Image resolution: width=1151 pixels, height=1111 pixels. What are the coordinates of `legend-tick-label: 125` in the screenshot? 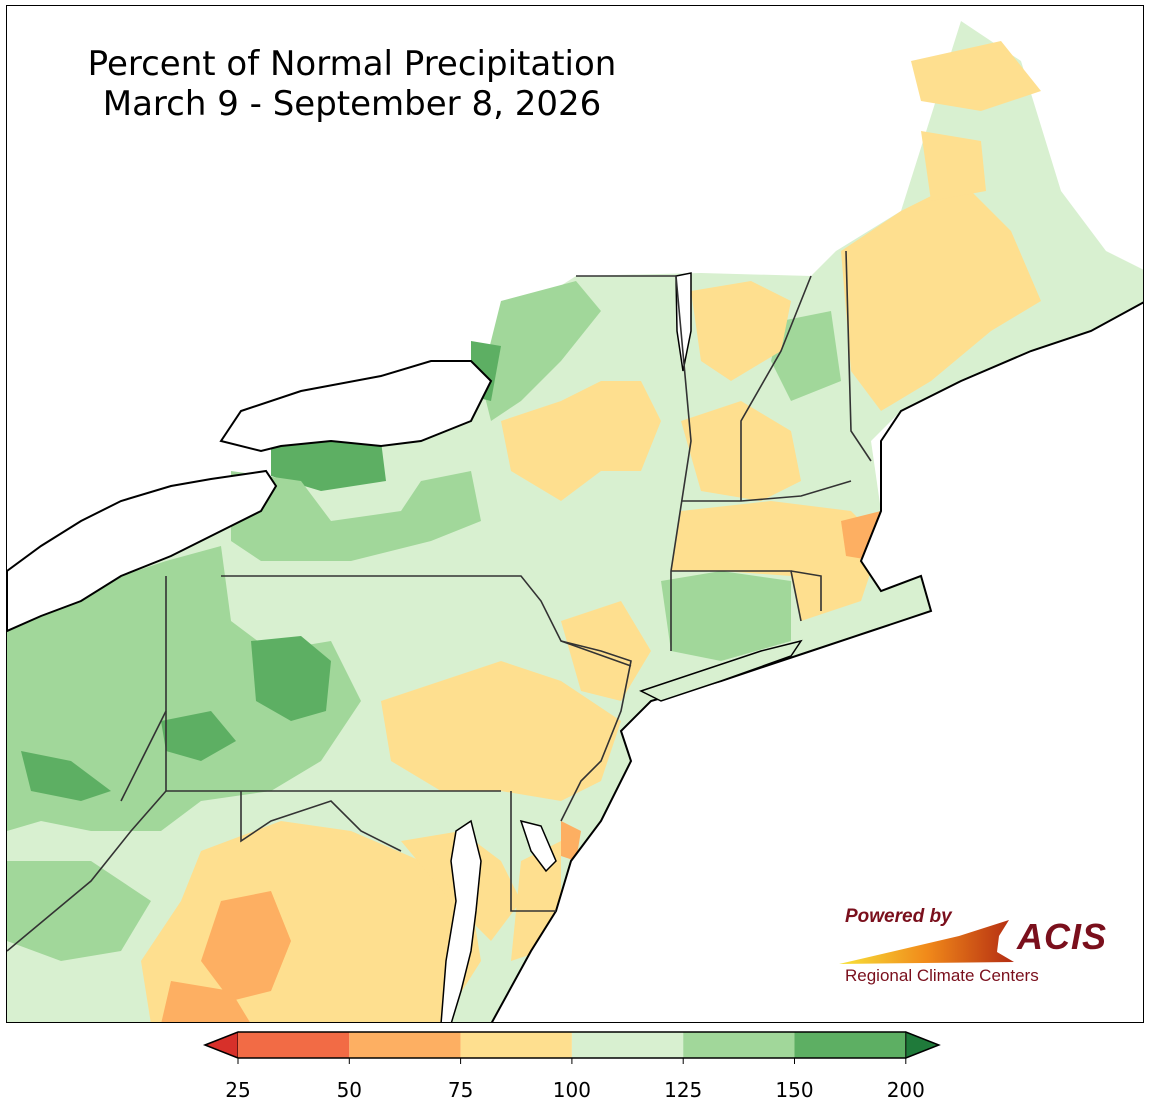 It's located at (683, 1090).